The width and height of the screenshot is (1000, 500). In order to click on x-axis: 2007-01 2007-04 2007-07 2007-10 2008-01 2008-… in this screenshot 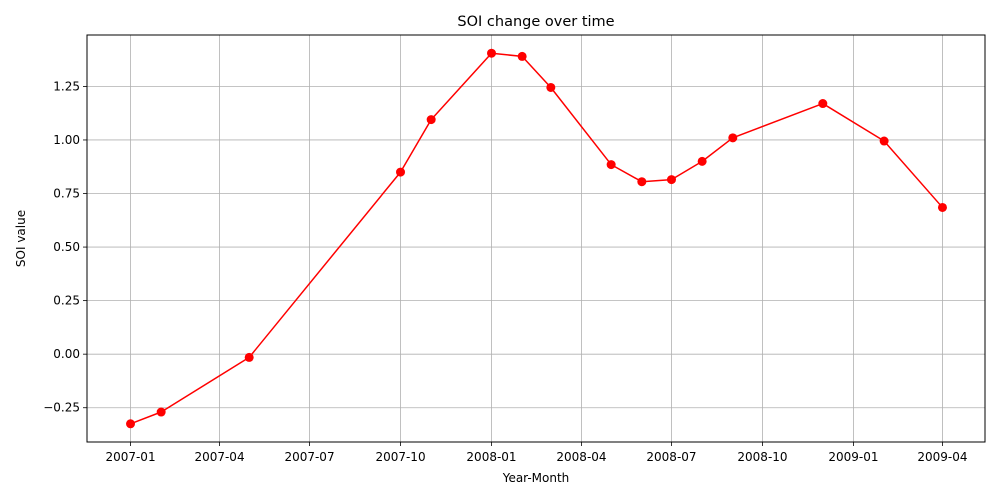, I will do `click(536, 453)`.